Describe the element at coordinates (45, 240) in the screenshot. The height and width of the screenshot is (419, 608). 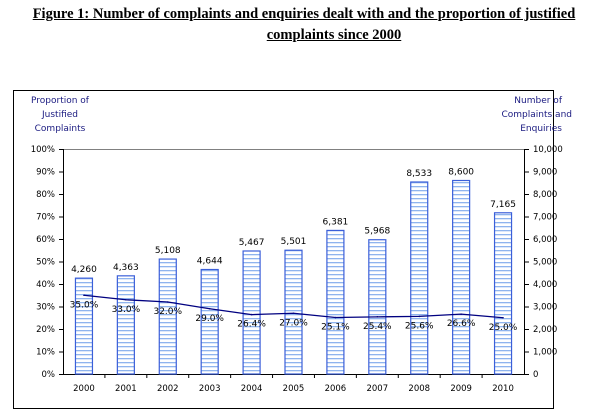
I see `left-axis-tick-label: 60%` at that location.